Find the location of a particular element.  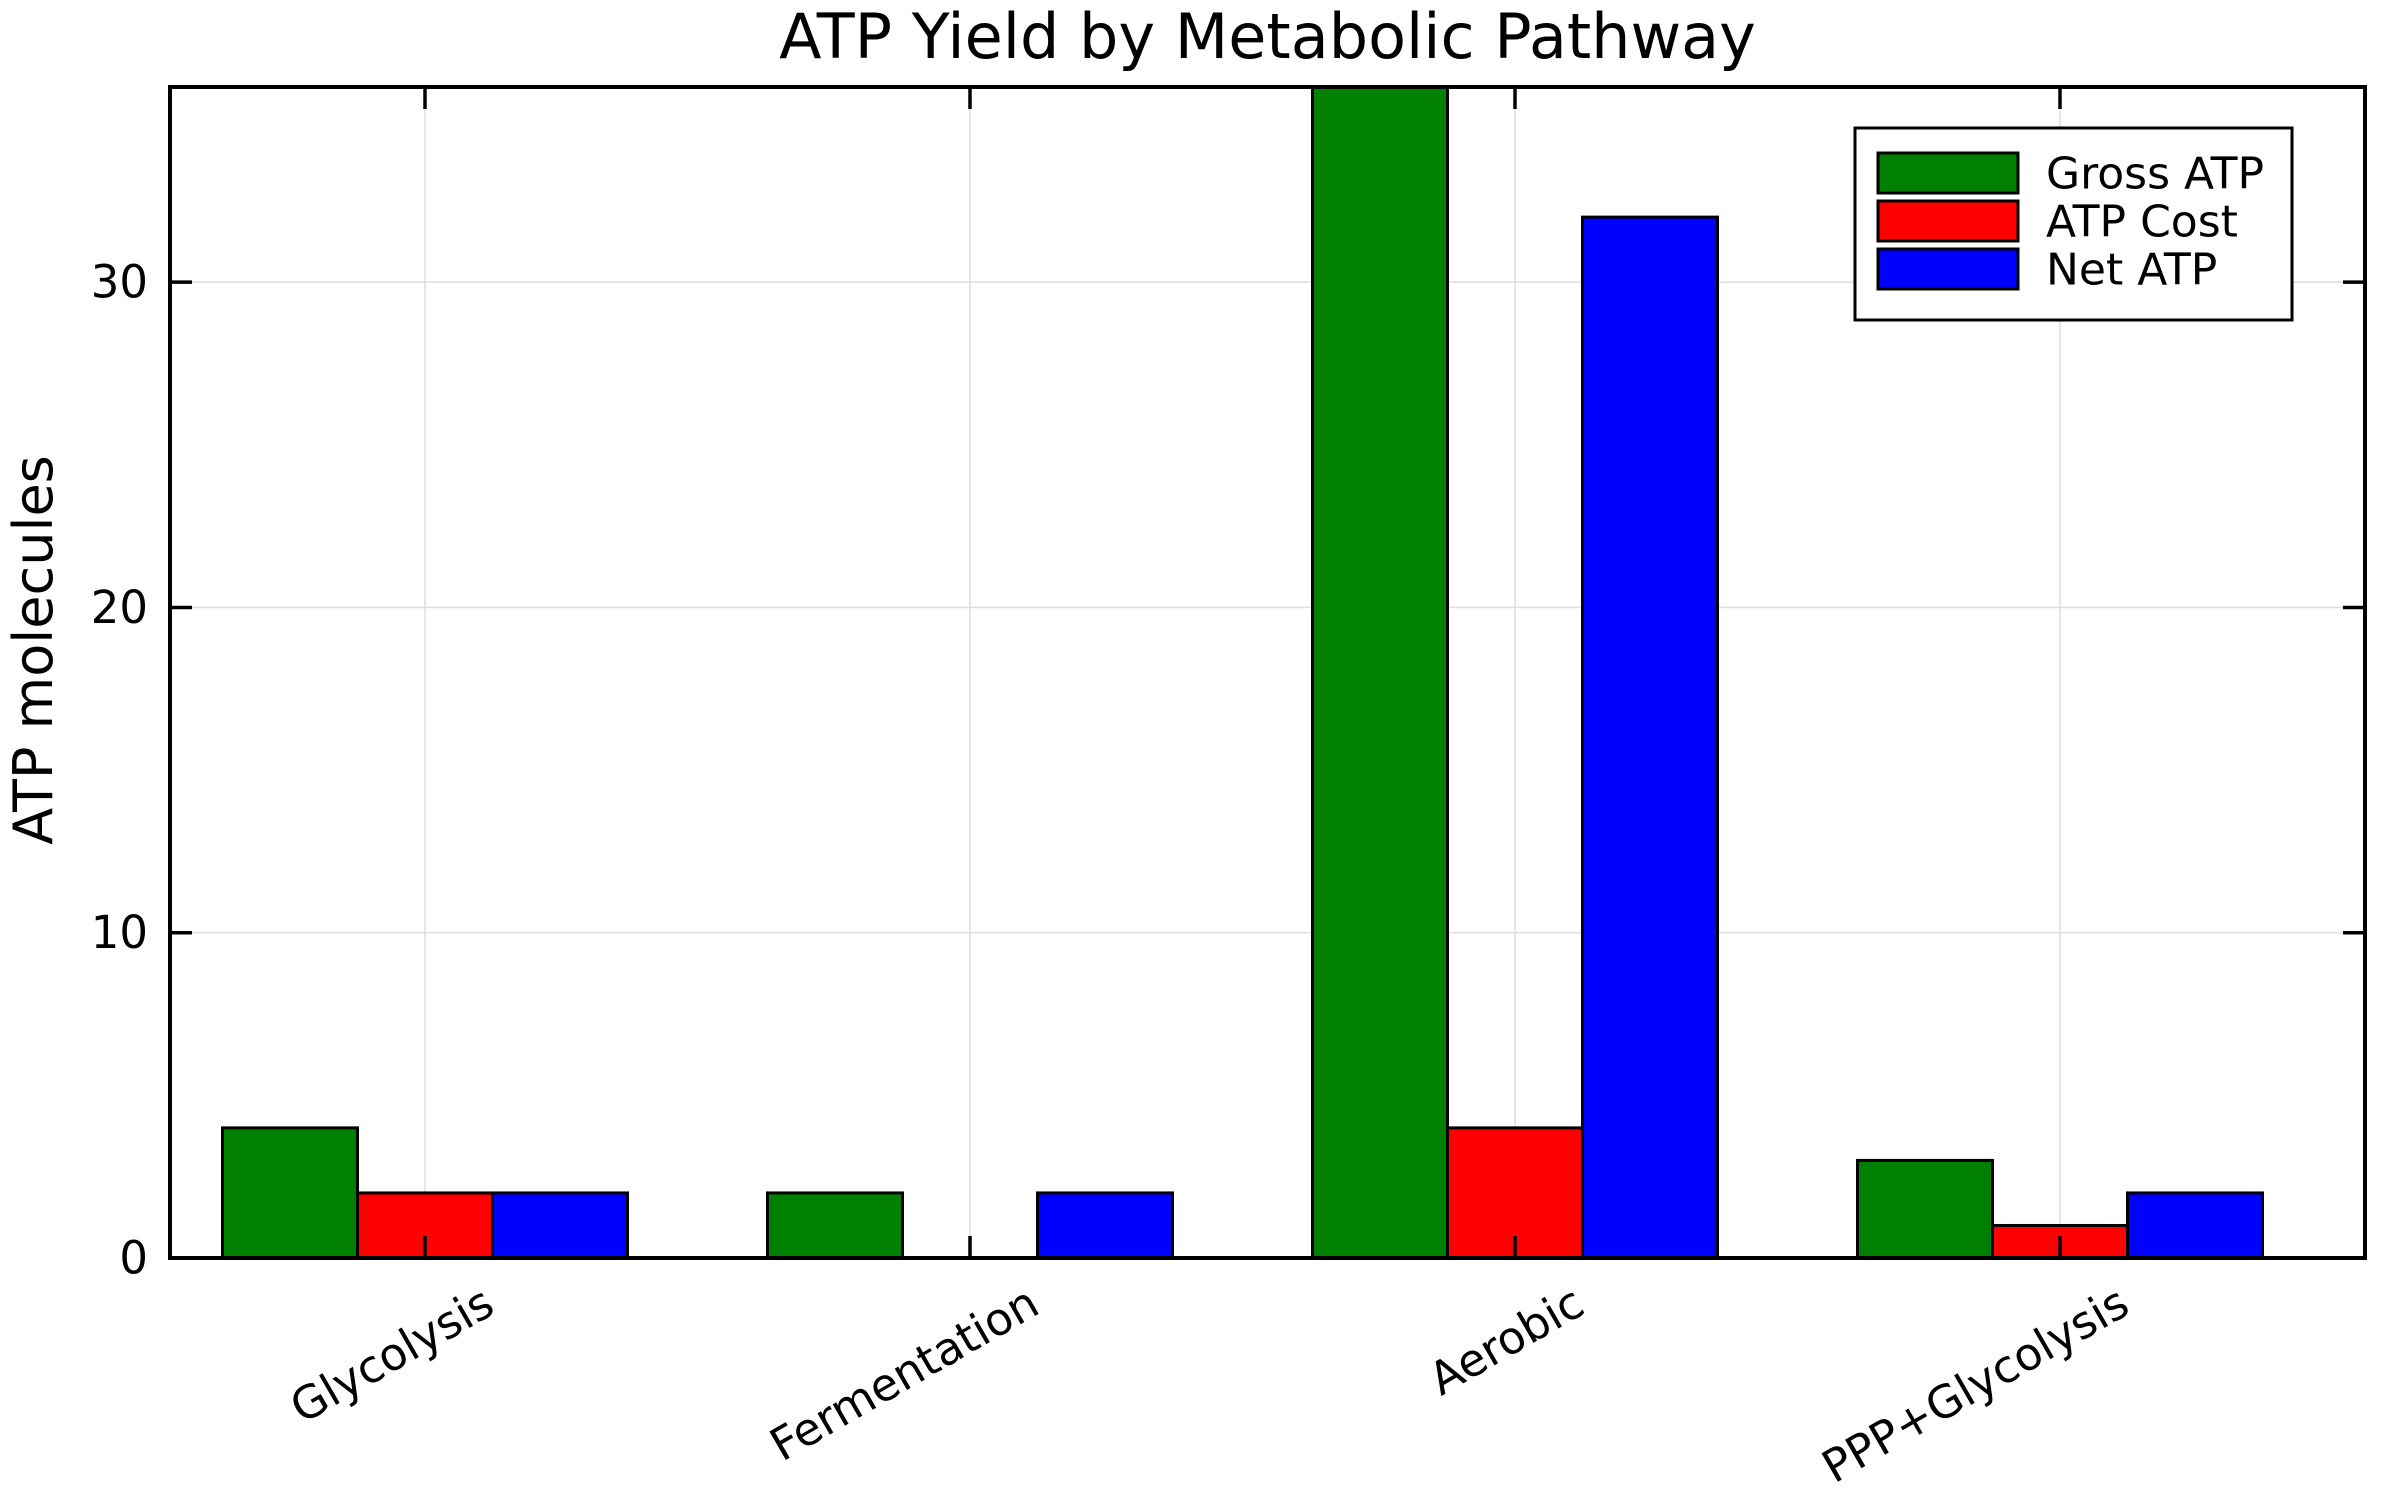

y-tick-labels: 0 10 20 30 is located at coordinates (119, 770).